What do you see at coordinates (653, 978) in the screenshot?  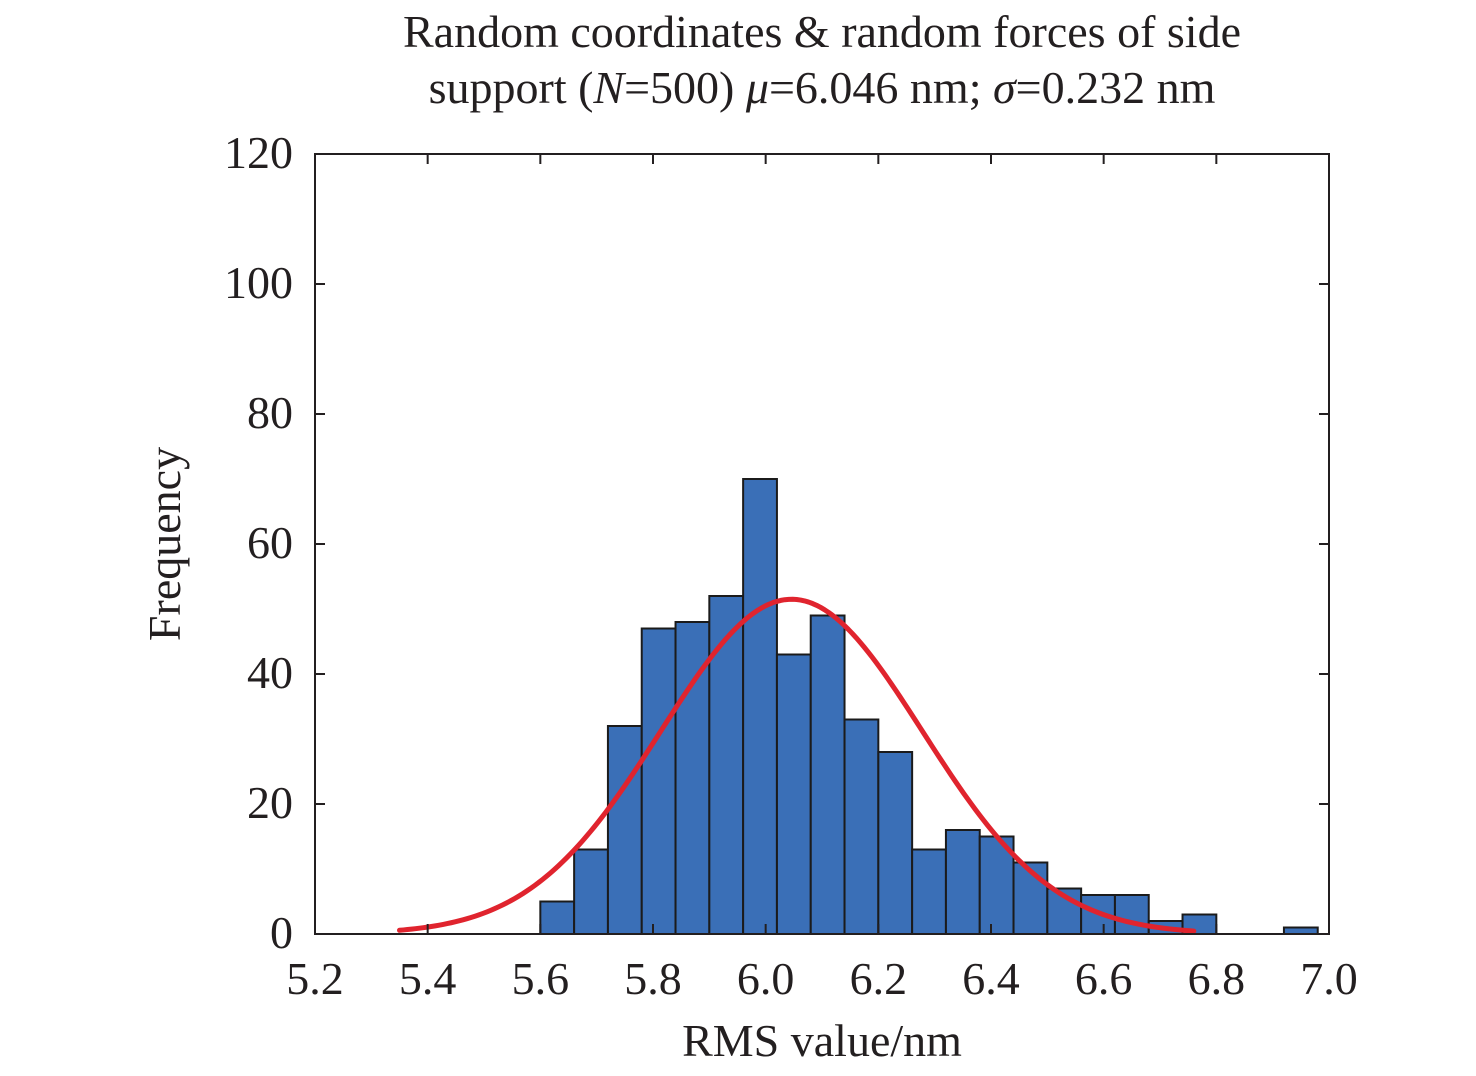 I see `x-tick-label: 5.8` at bounding box center [653, 978].